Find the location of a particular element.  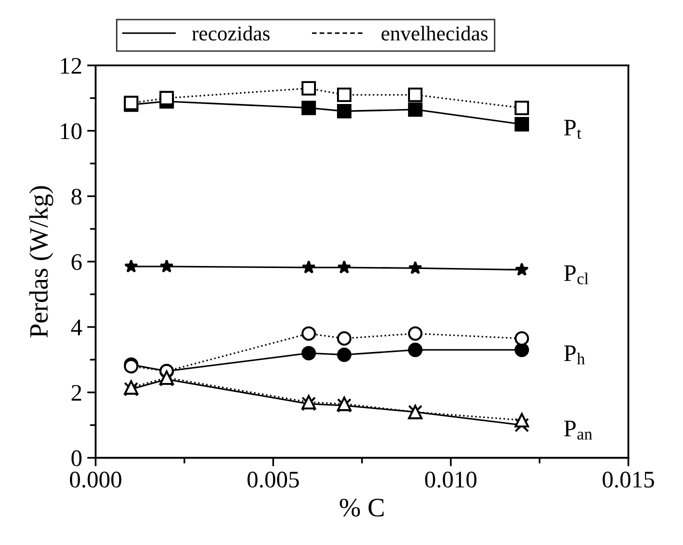

y-tick-label: 0 is located at coordinates (77, 458).